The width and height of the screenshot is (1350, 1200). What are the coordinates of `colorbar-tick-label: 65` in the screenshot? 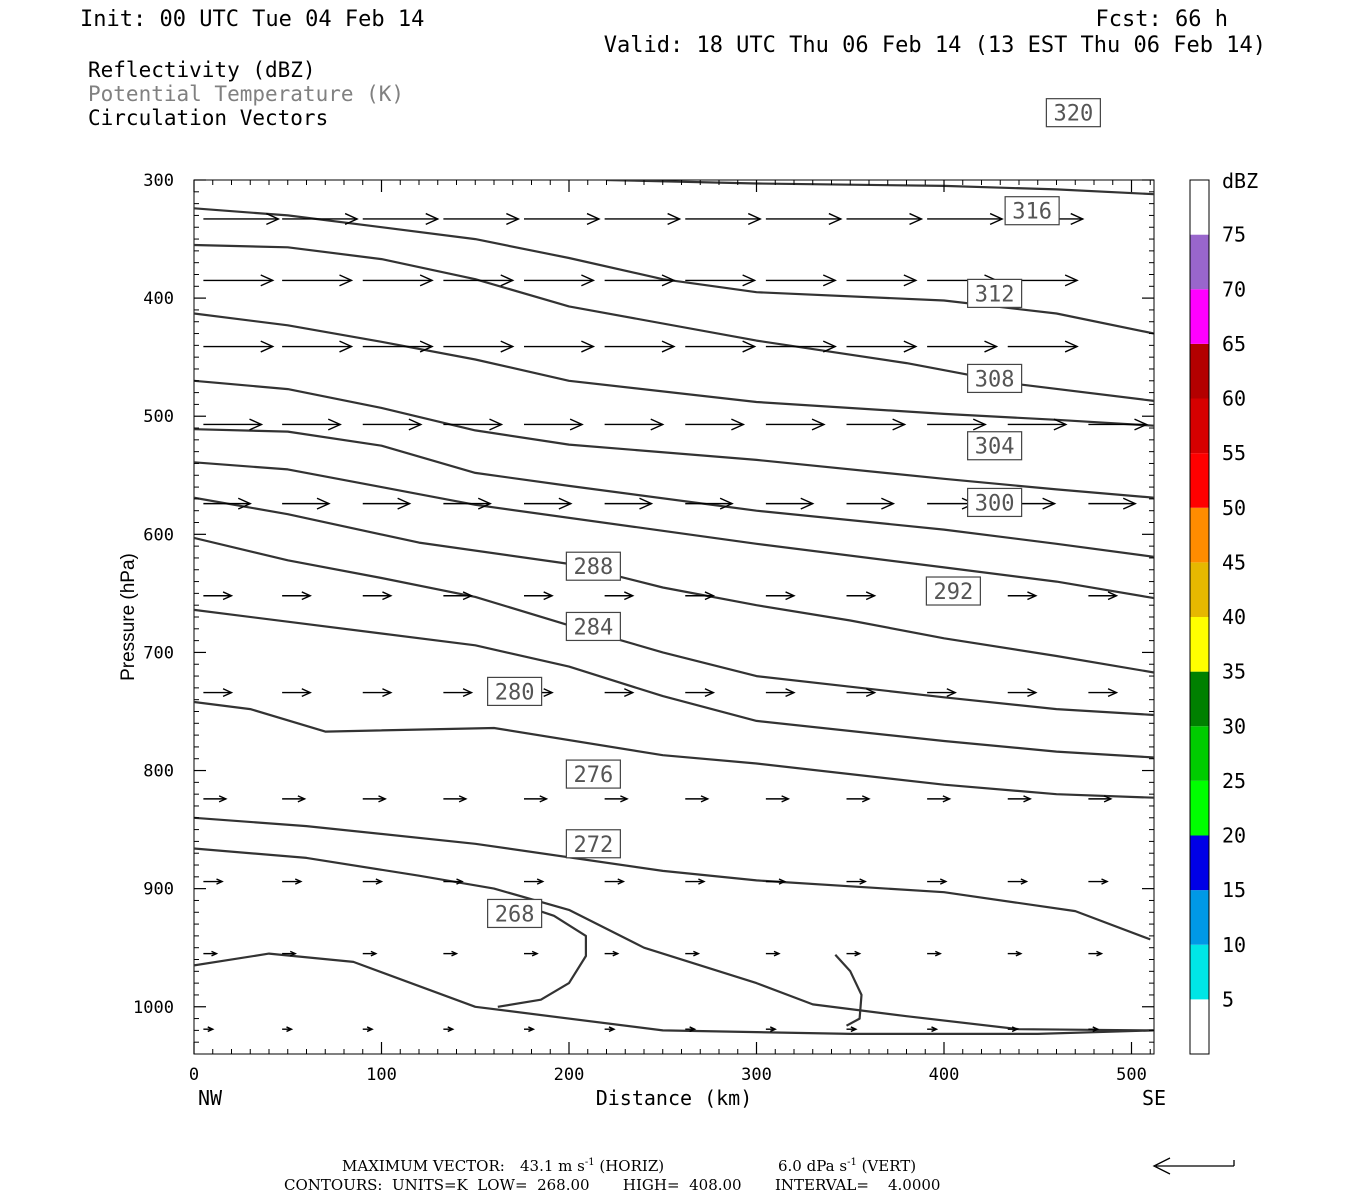 It's located at (1234, 344).